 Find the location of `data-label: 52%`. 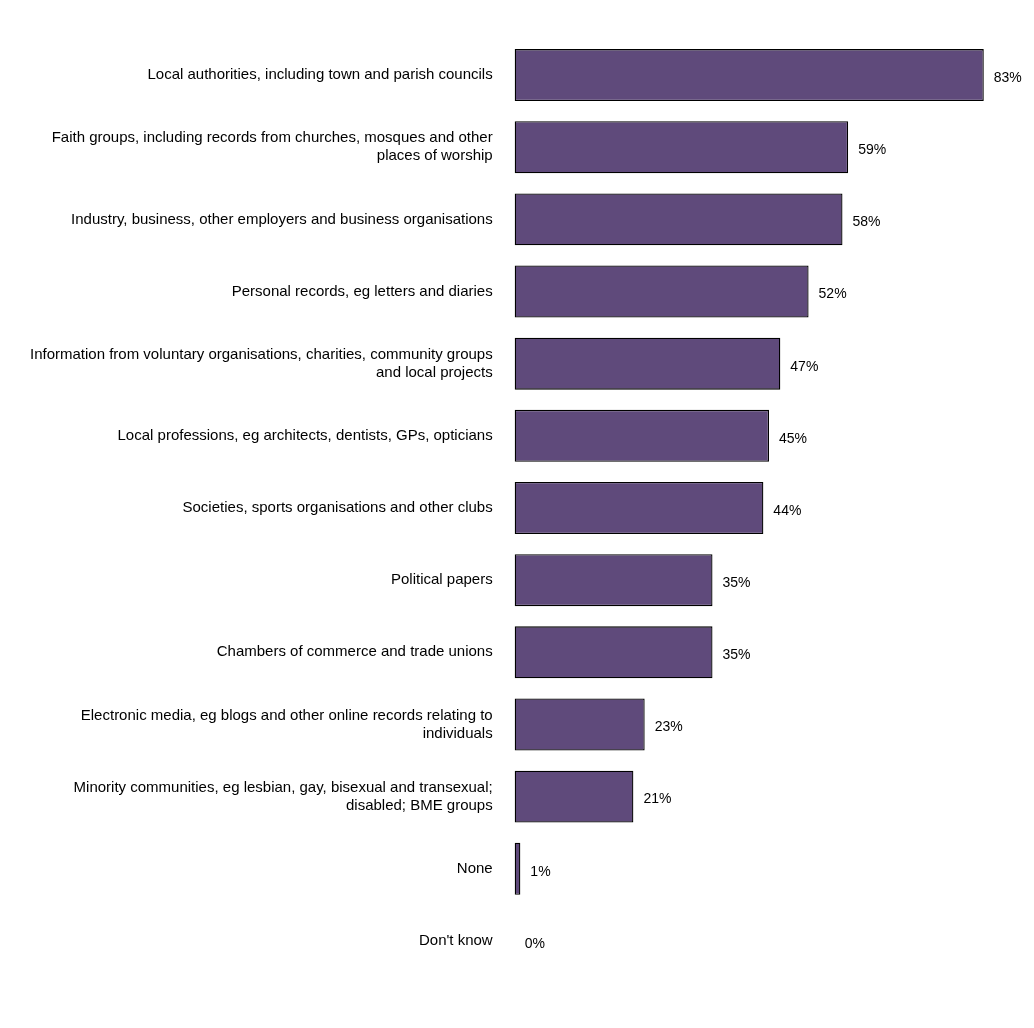

data-label: 52% is located at coordinates (832, 293).